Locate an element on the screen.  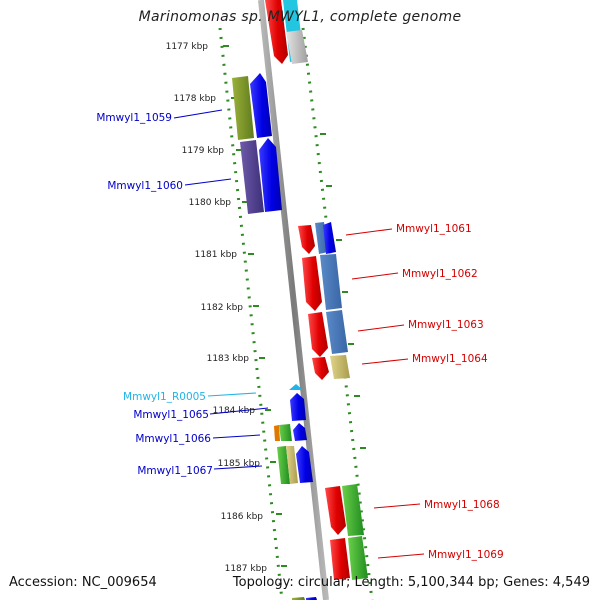
gene-label: Mmwyl1_1069 is located at coordinates (466, 555).